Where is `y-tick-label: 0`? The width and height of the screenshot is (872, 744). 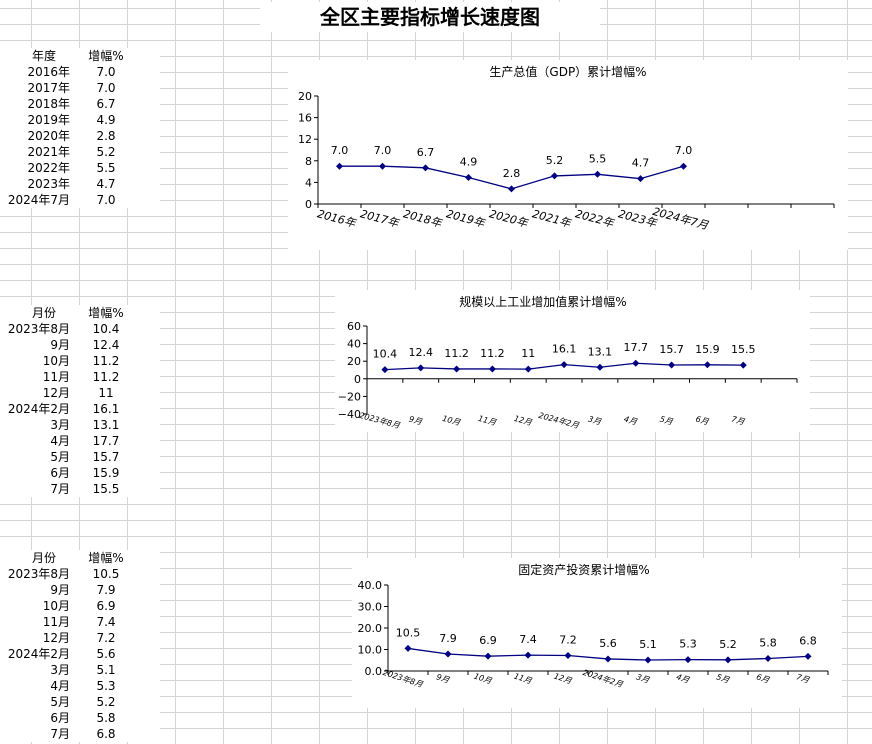 y-tick-label: 0 is located at coordinates (308, 204).